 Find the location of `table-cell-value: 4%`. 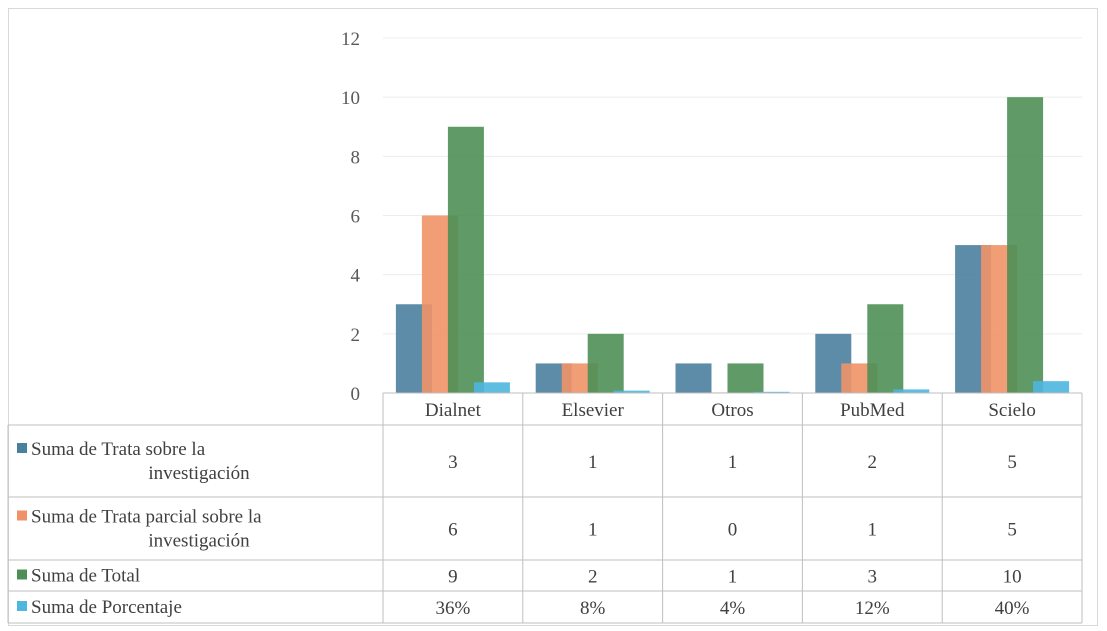

table-cell-value: 4% is located at coordinates (733, 608).